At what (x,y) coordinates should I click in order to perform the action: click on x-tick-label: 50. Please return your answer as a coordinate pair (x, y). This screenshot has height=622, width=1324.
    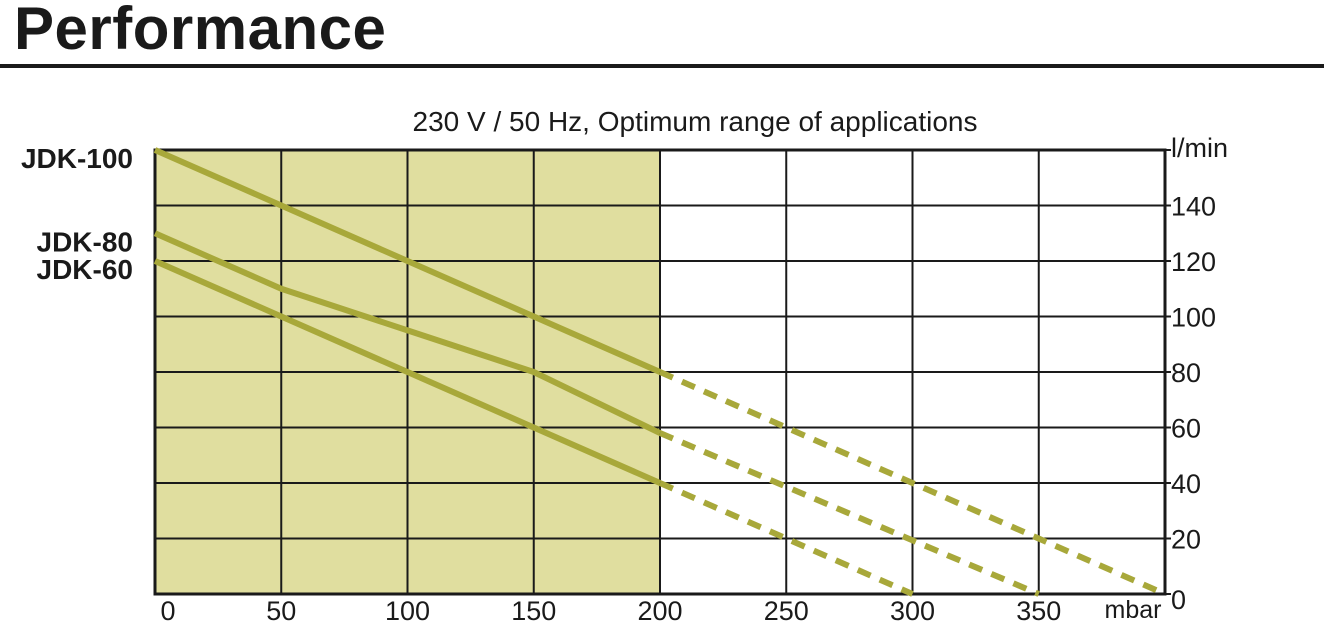
    Looking at the image, I should click on (281, 609).